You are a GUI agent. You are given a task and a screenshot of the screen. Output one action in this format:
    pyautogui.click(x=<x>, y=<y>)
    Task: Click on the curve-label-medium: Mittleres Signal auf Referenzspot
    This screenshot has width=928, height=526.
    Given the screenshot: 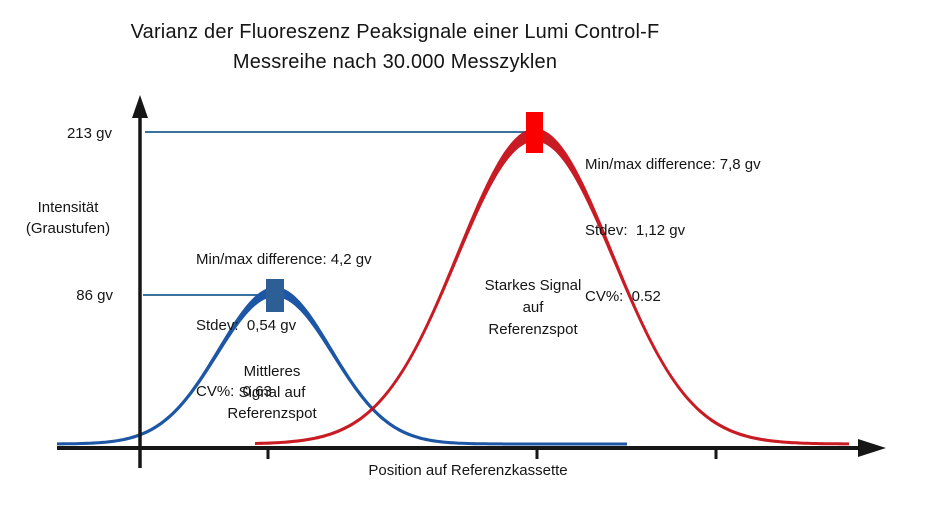 What is the action you would take?
    pyautogui.click(x=272, y=392)
    